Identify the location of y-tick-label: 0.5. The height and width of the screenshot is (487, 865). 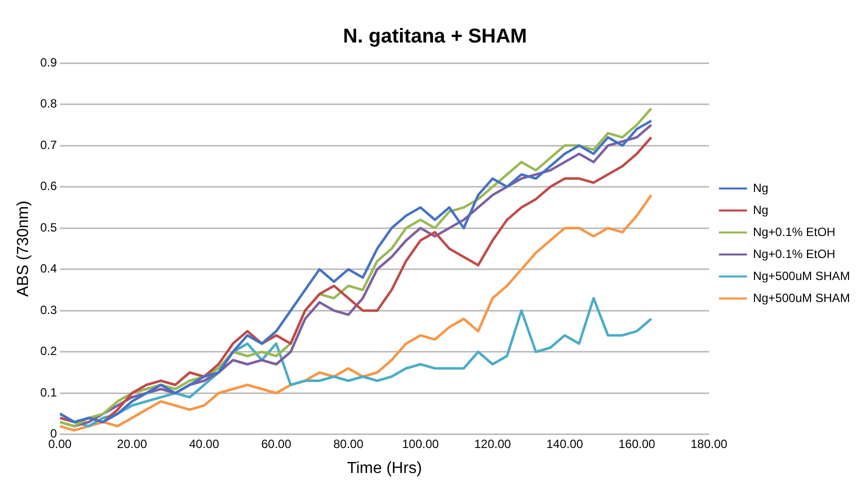
(49, 227).